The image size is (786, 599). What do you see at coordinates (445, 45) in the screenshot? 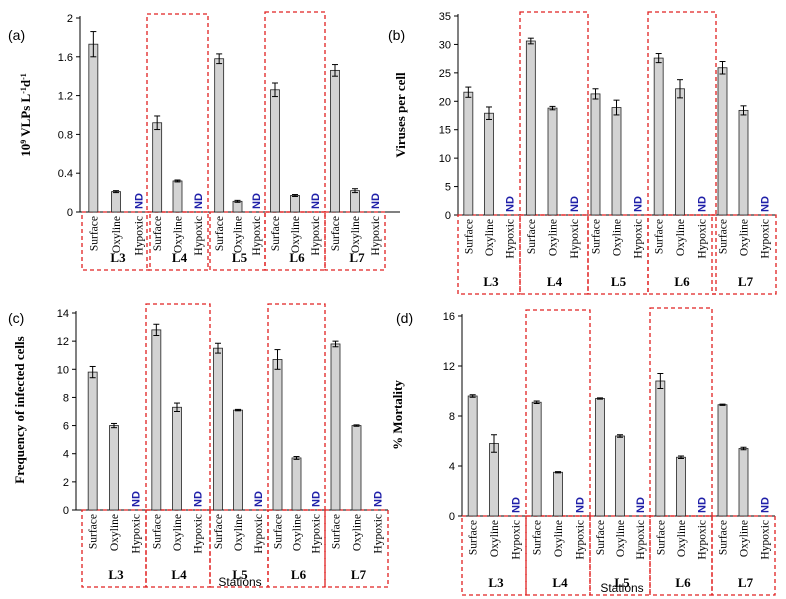
I see `y-tick-label: 30` at bounding box center [445, 45].